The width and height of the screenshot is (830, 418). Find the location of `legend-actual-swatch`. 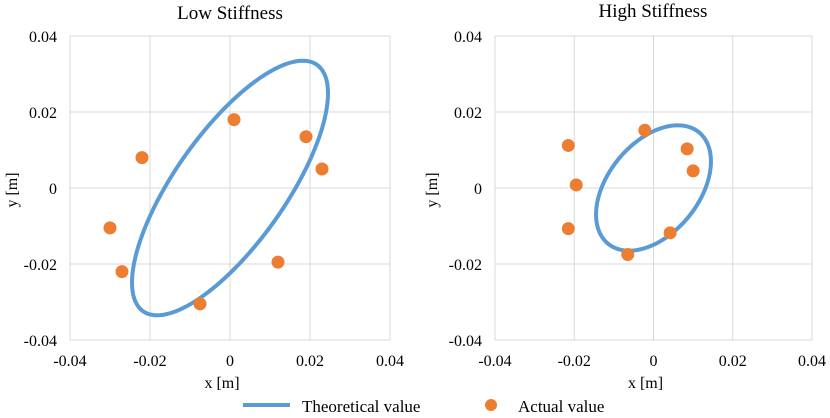

legend-actual-swatch is located at coordinates (491, 405).